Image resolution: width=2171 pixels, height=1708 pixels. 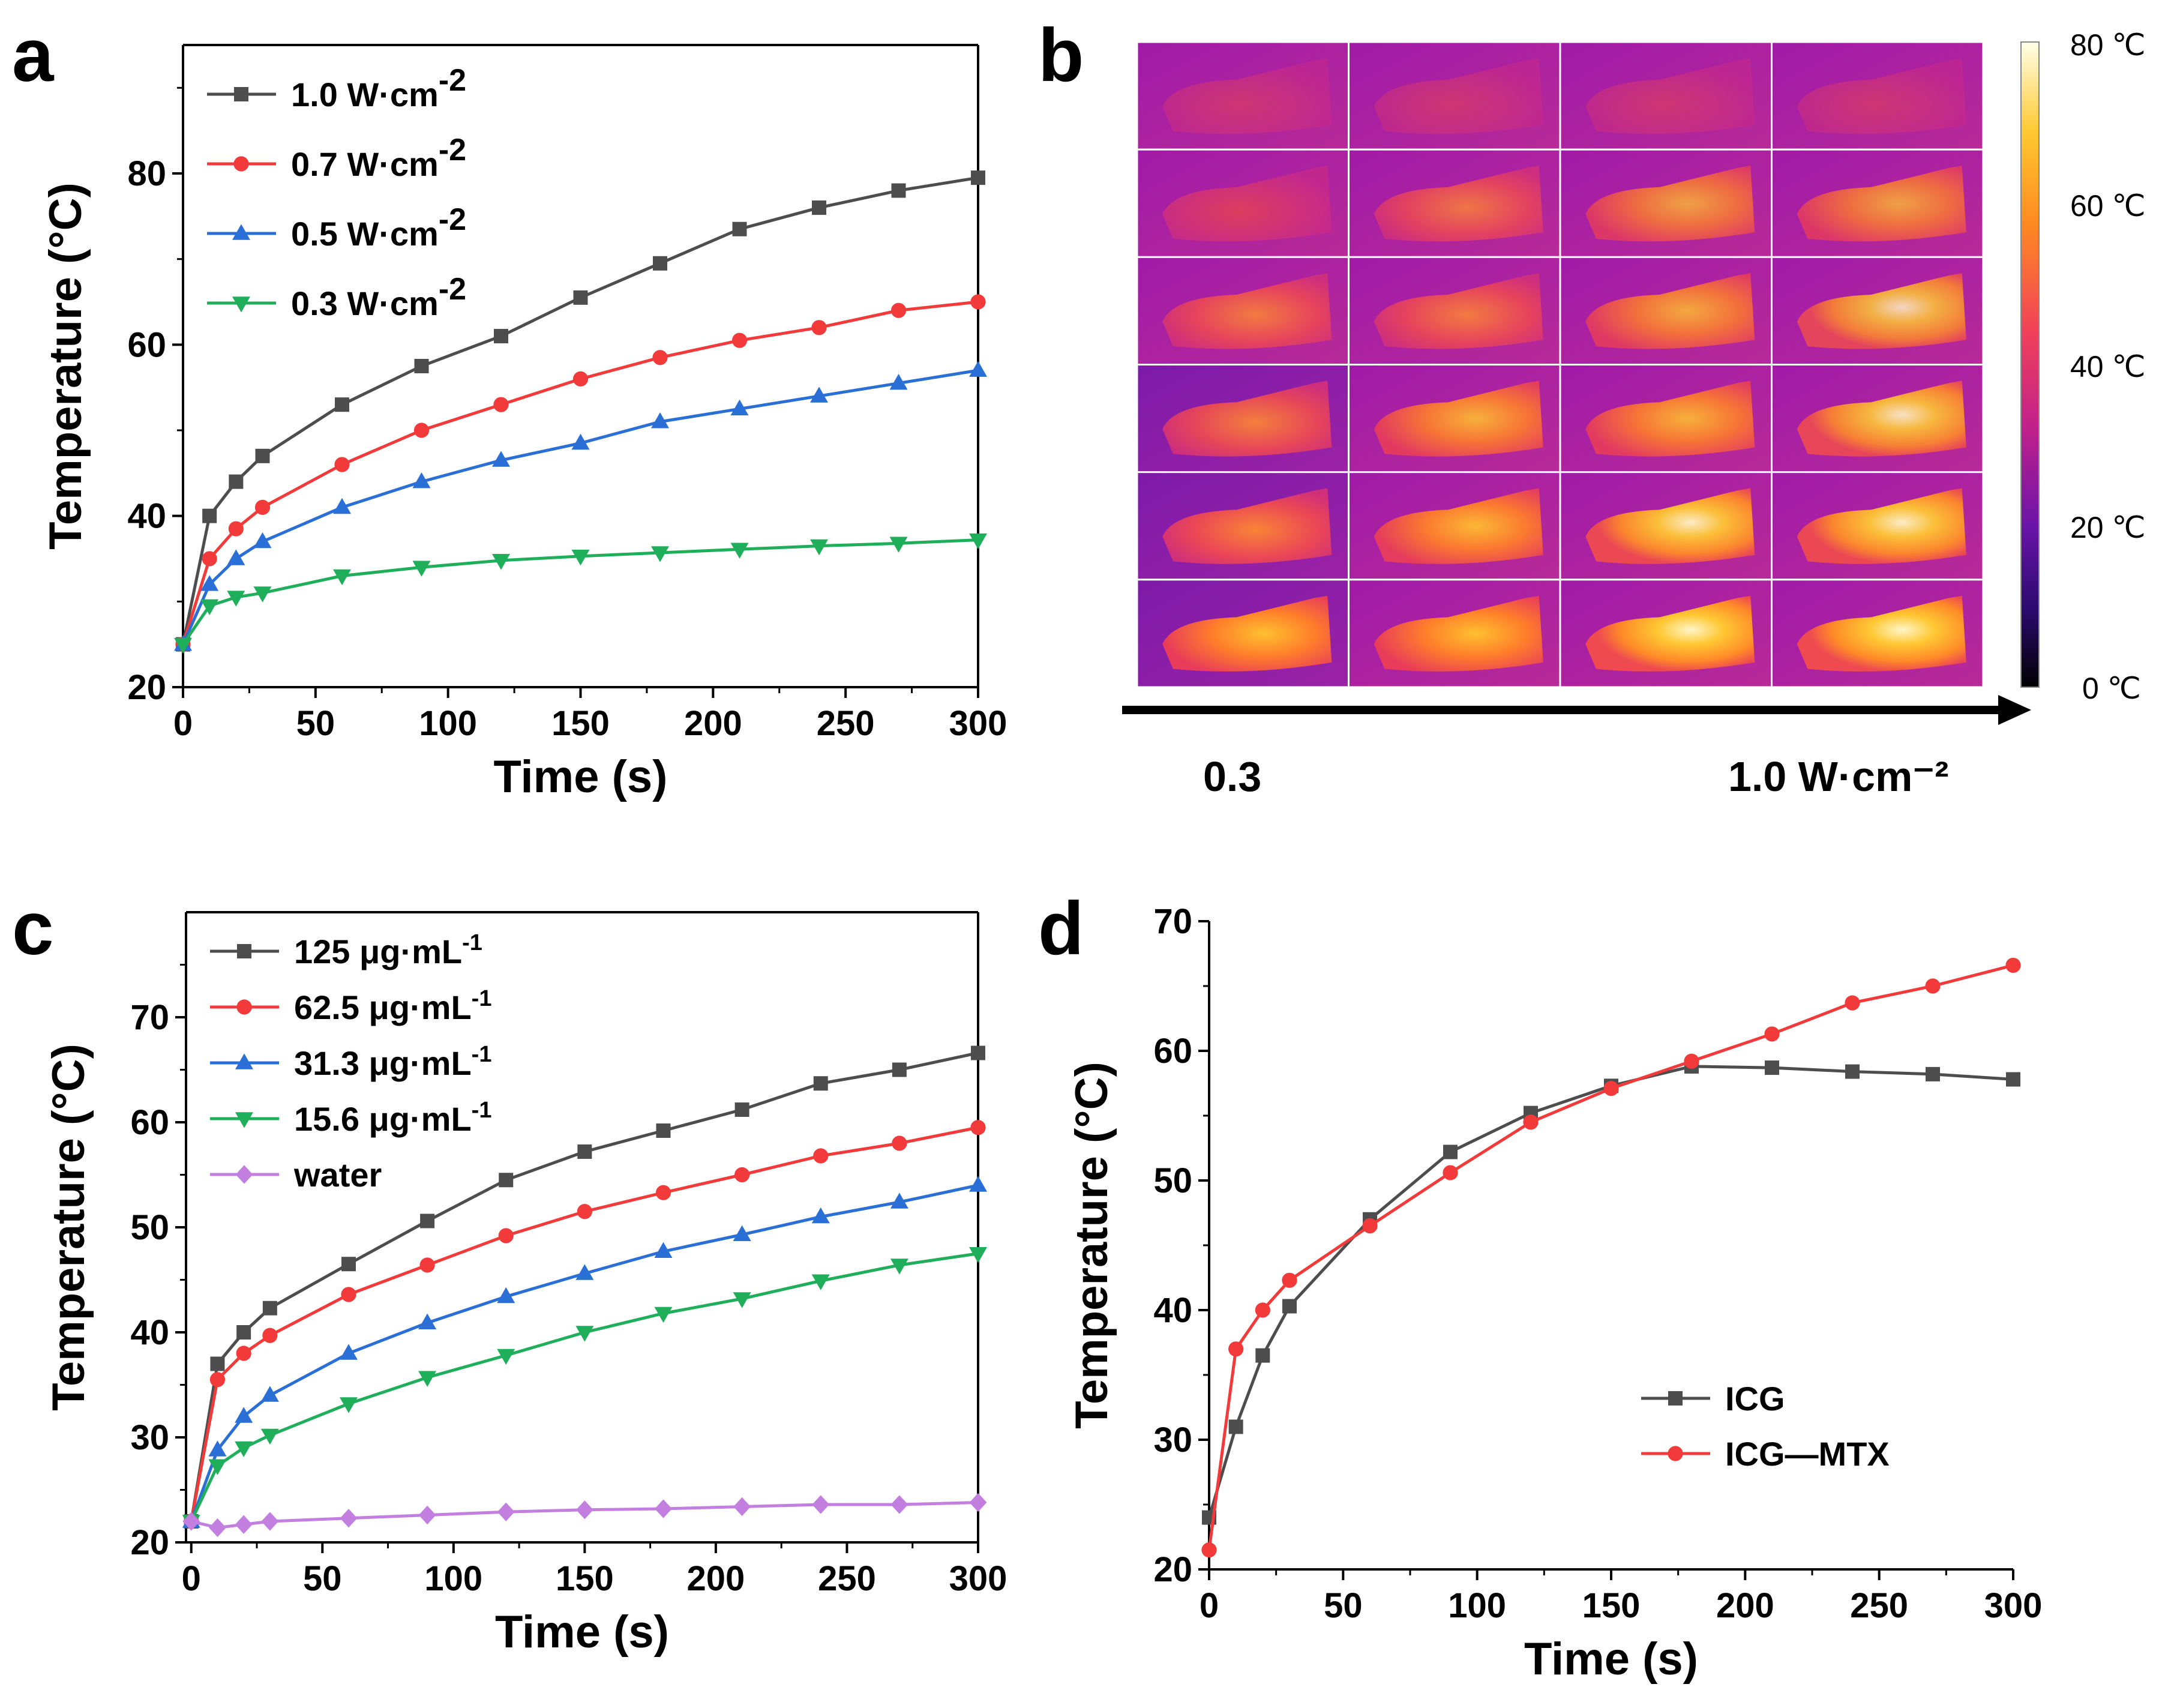 What do you see at coordinates (448, 723) in the screenshot?
I see `x-tick-label-a: 100` at bounding box center [448, 723].